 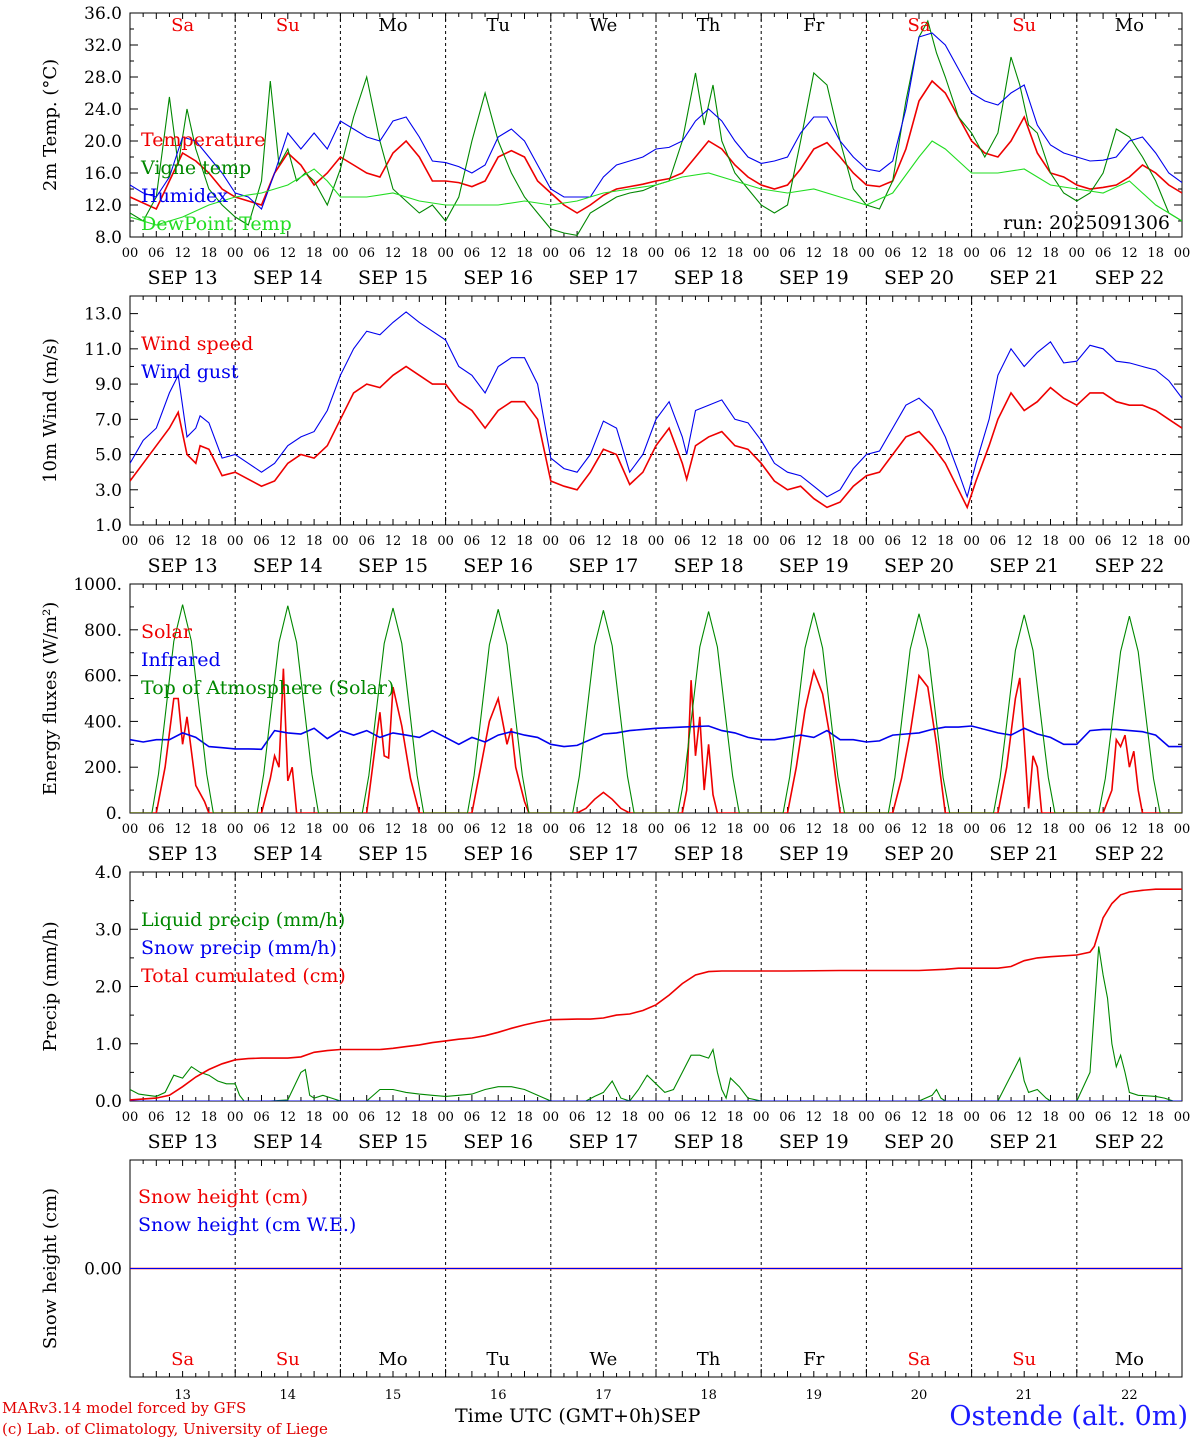 What do you see at coordinates (203, 140) in the screenshot?
I see `legend-entry: Temperature` at bounding box center [203, 140].